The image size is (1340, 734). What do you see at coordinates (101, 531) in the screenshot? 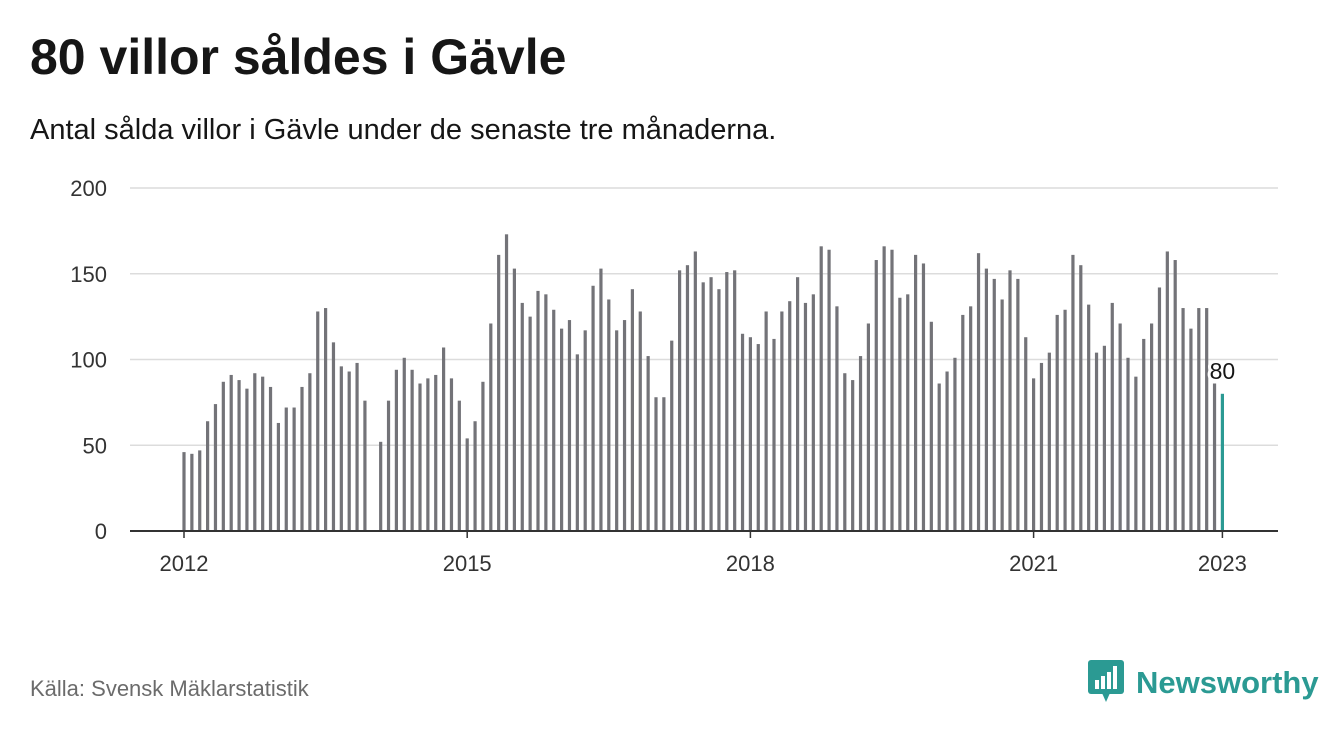
I see `y-tick-label-0: 0` at bounding box center [101, 531].